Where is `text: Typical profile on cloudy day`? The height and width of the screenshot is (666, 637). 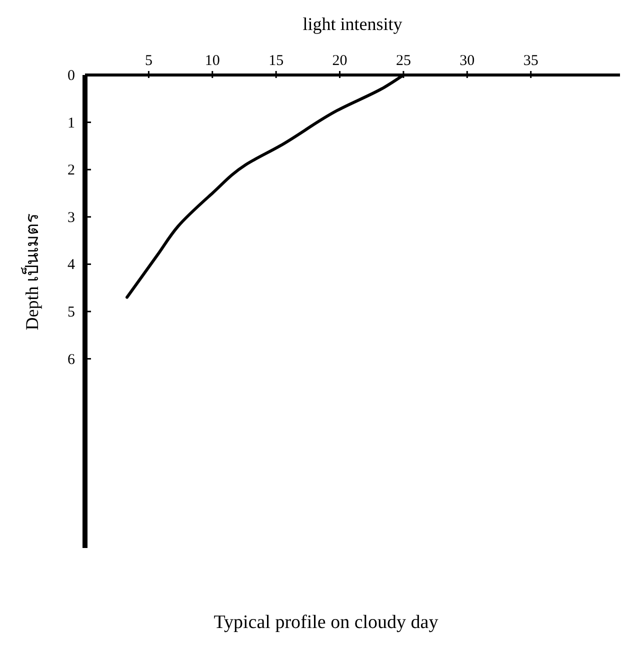 text: Typical profile on cloudy day is located at coordinates (326, 622).